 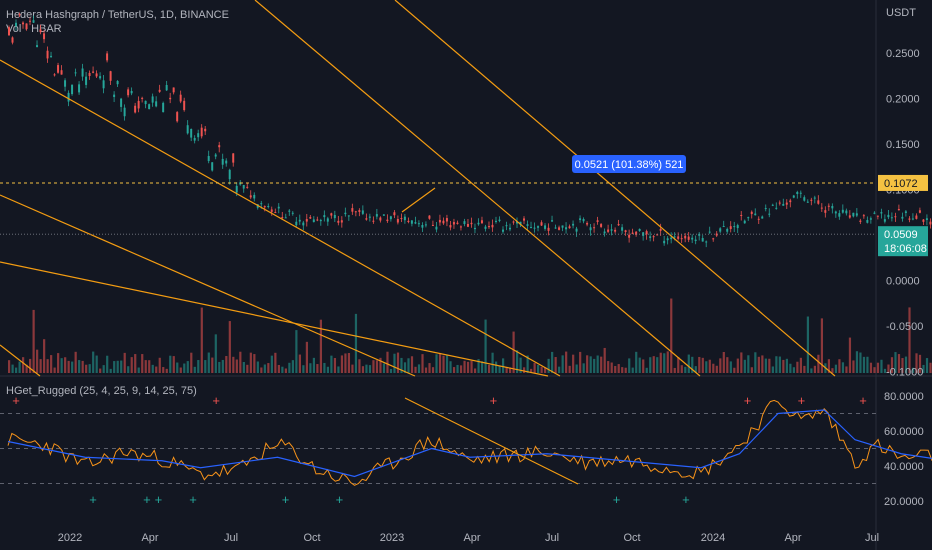 What do you see at coordinates (748, 400) in the screenshot?
I see `sell-marker: +` at bounding box center [748, 400].